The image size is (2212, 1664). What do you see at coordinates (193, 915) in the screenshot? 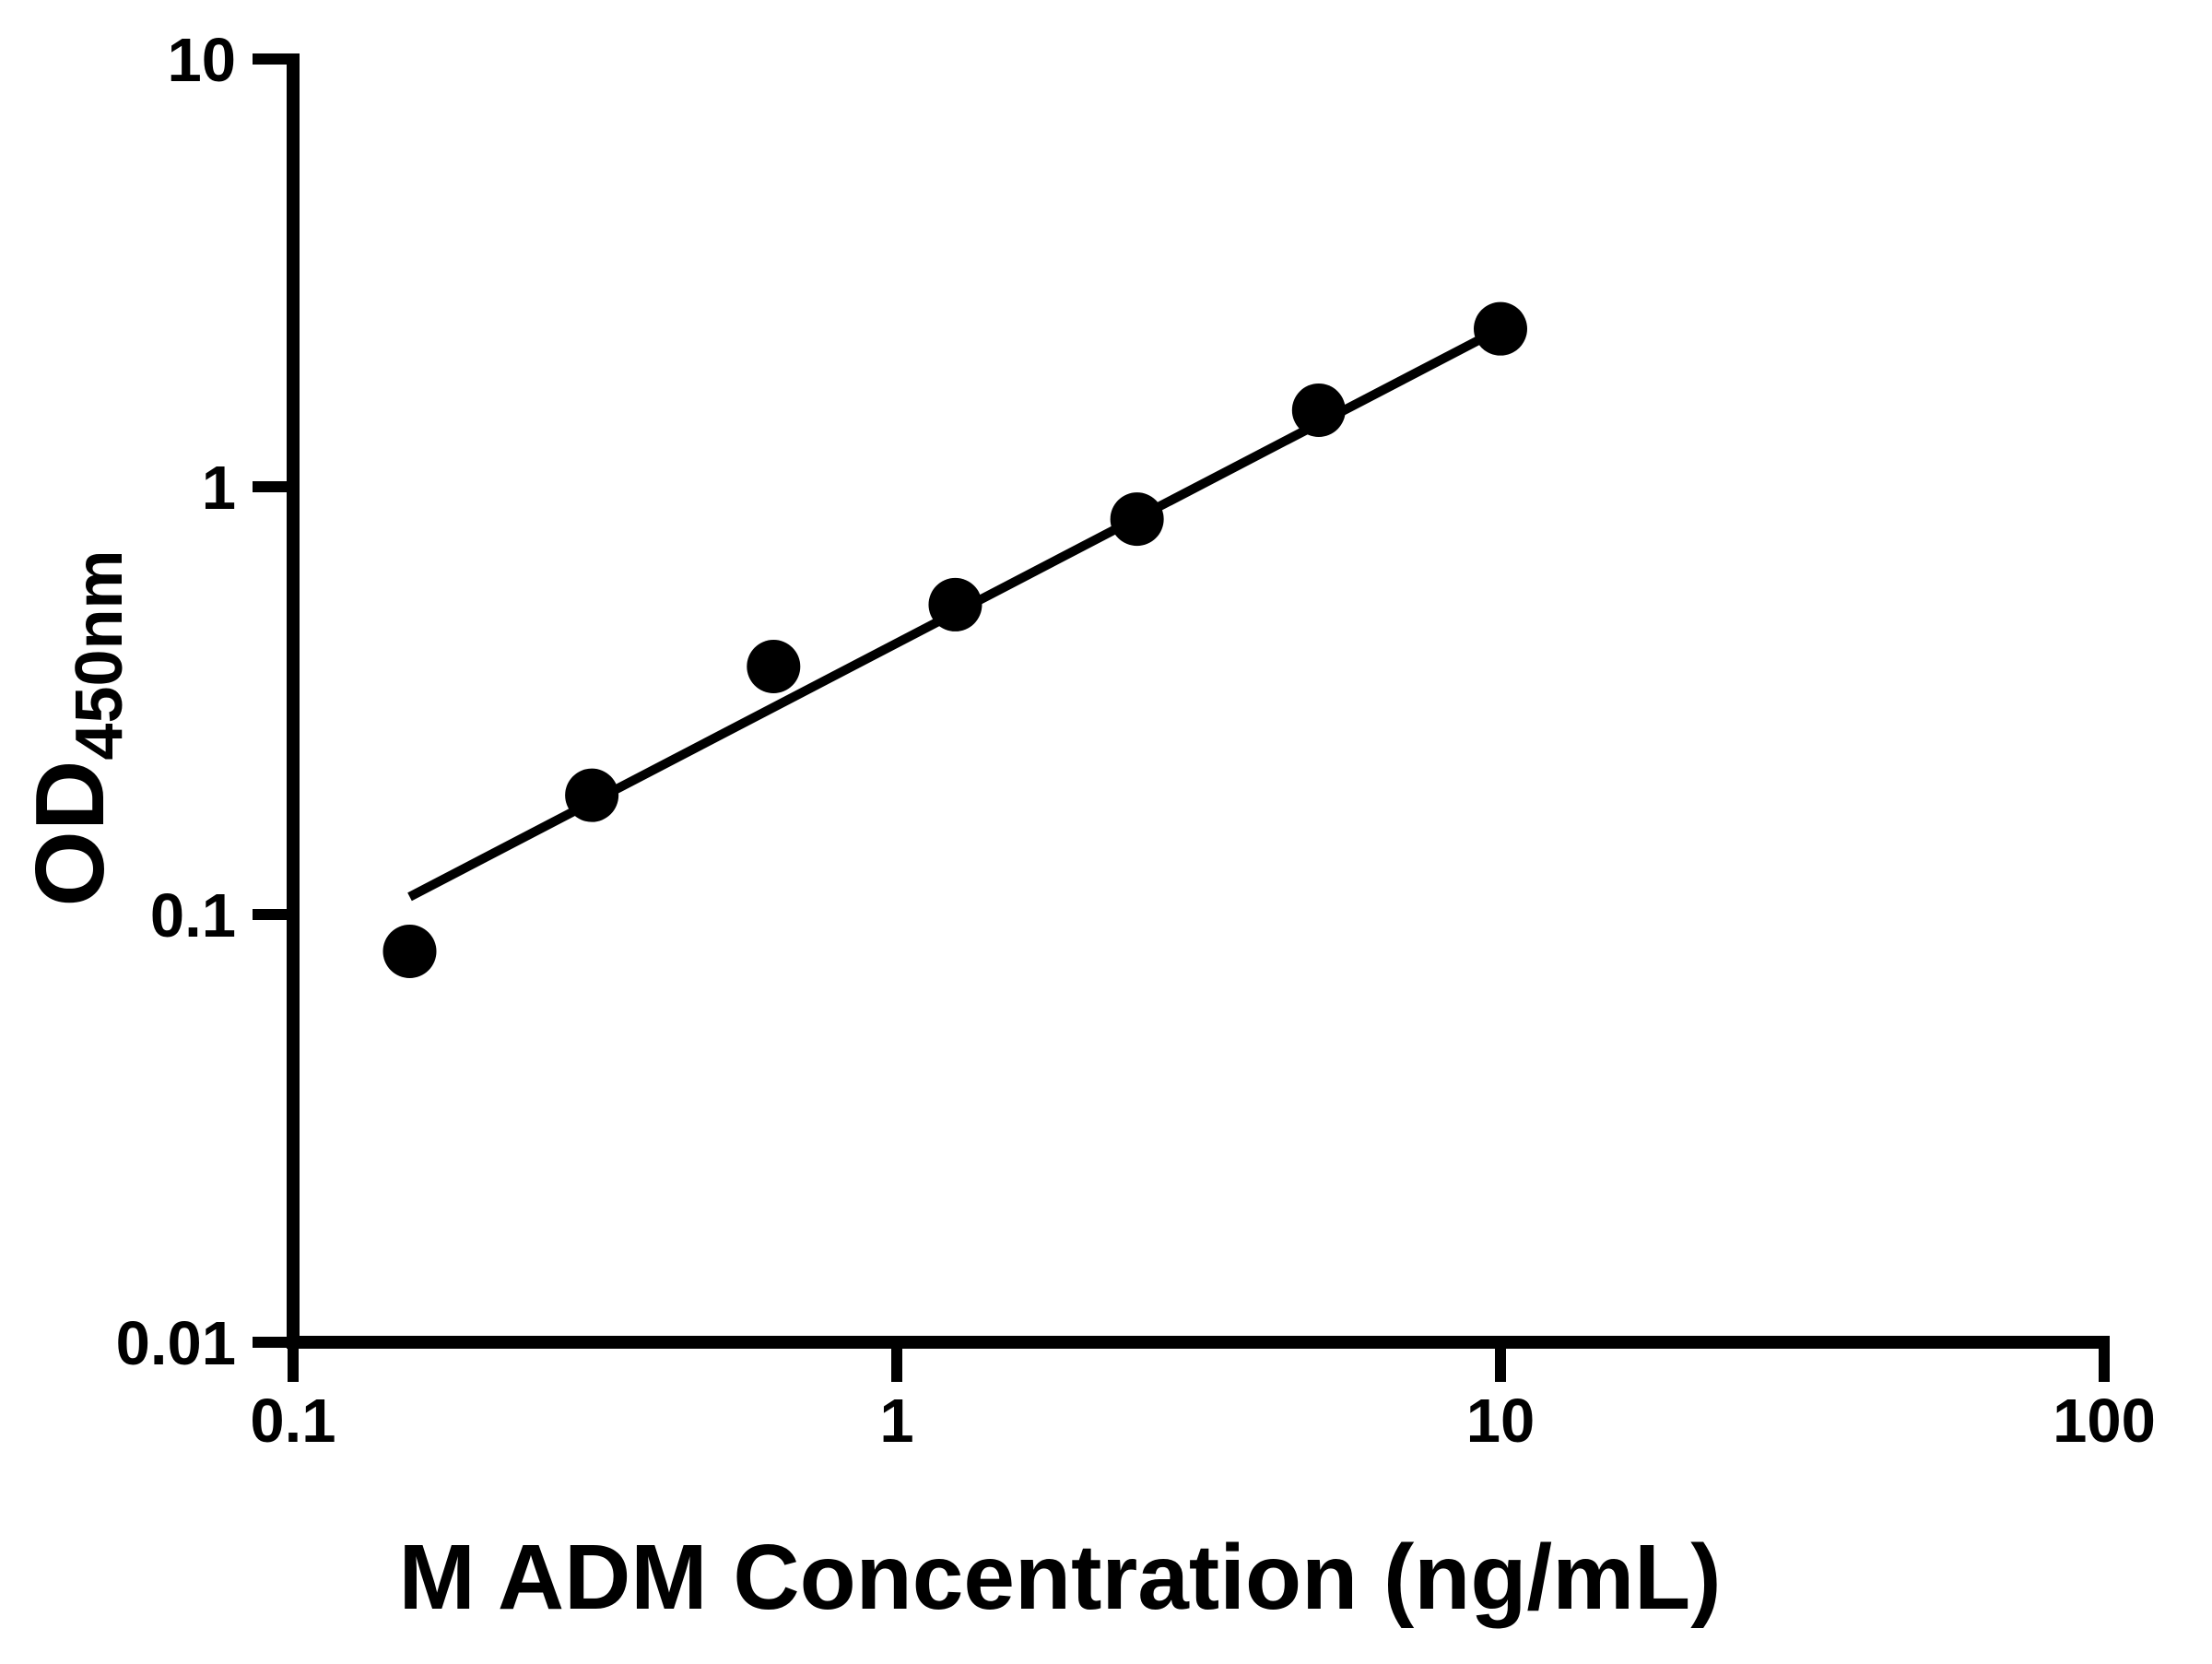
I see `y-tick-label: 0.1` at bounding box center [193, 915].